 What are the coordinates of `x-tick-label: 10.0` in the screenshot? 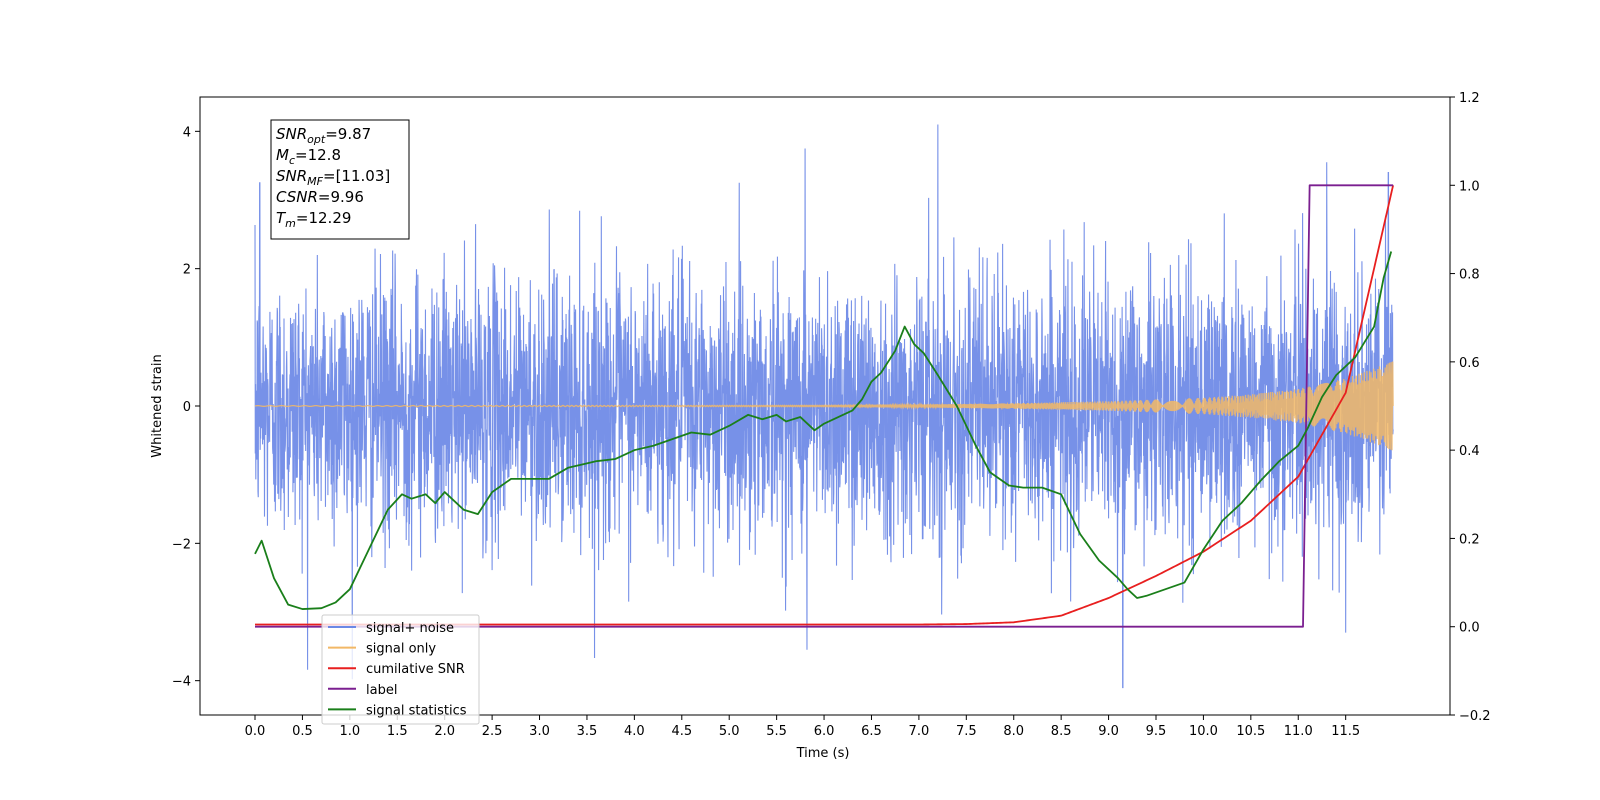 It's located at (1203, 731).